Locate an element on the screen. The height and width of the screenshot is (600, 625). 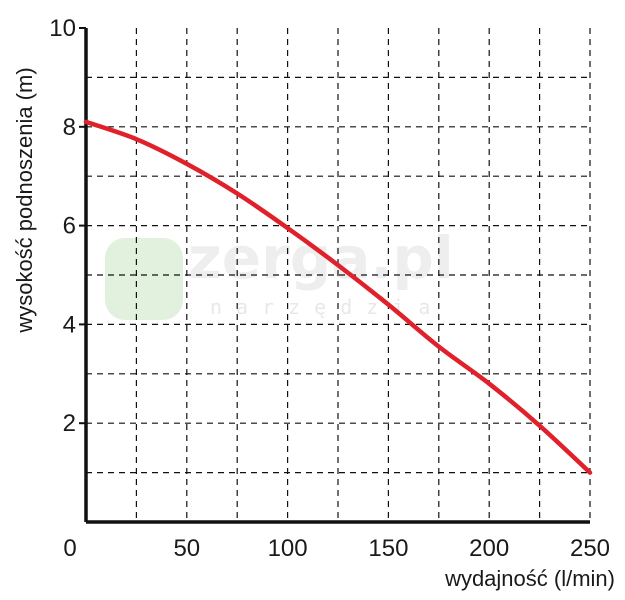
watermark-text: zerga.pl is located at coordinates (321, 258).